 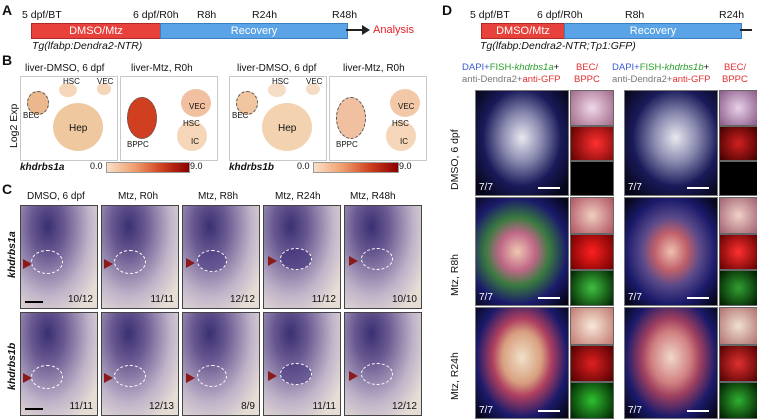 What do you see at coordinates (510, 67) in the screenshot?
I see `fluor-header-left-1: DAPI+FISH-khdrbs1a+` at bounding box center [510, 67].